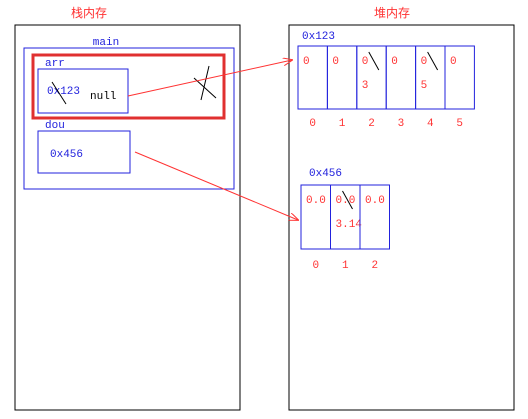  What do you see at coordinates (392, 13) in the screenshot?
I see `heap-memory-title: 堆内存` at bounding box center [392, 13].